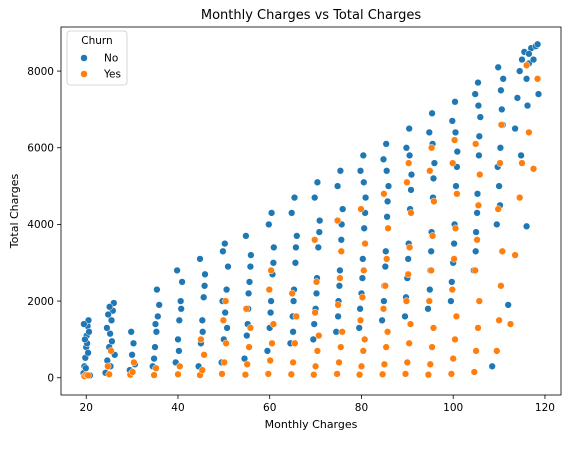  I want to click on x-tick-label-20: 20, so click(86, 408).